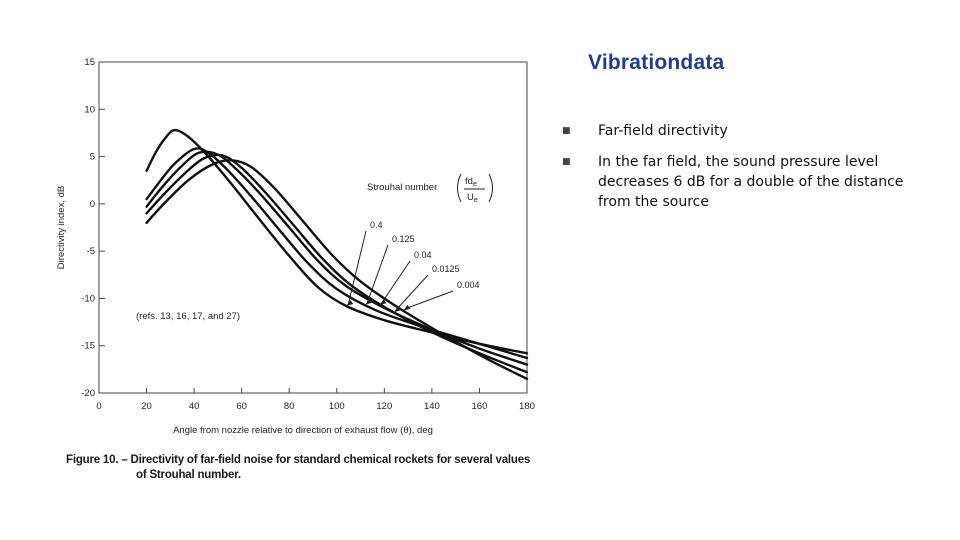 The width and height of the screenshot is (960, 540). I want to click on fraction-numerator-subscript: e, so click(475, 184).